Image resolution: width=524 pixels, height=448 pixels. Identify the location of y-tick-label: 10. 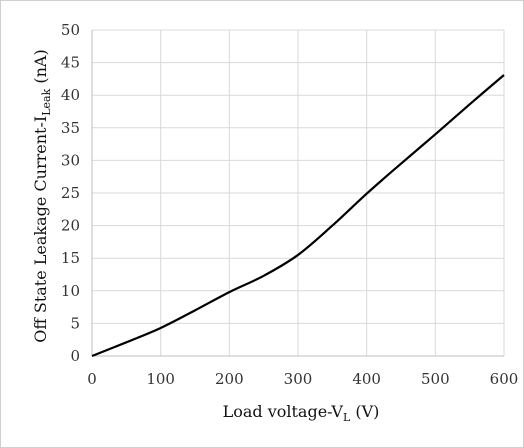
(70, 291).